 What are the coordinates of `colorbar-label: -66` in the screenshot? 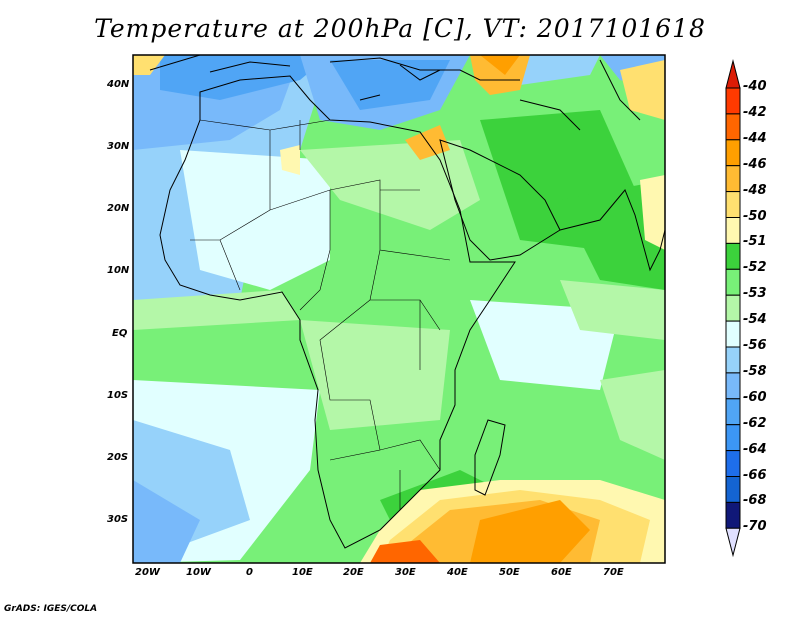 It's located at (755, 475).